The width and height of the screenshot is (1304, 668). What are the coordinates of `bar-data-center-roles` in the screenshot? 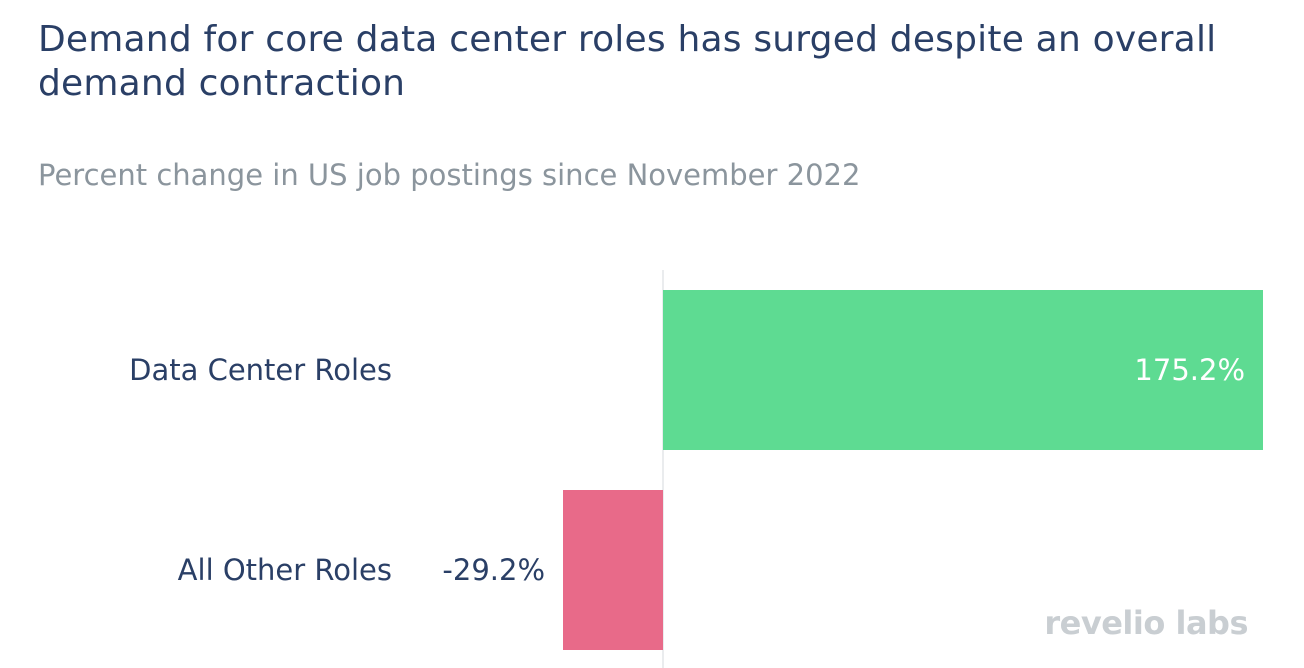 It's located at (963, 370).